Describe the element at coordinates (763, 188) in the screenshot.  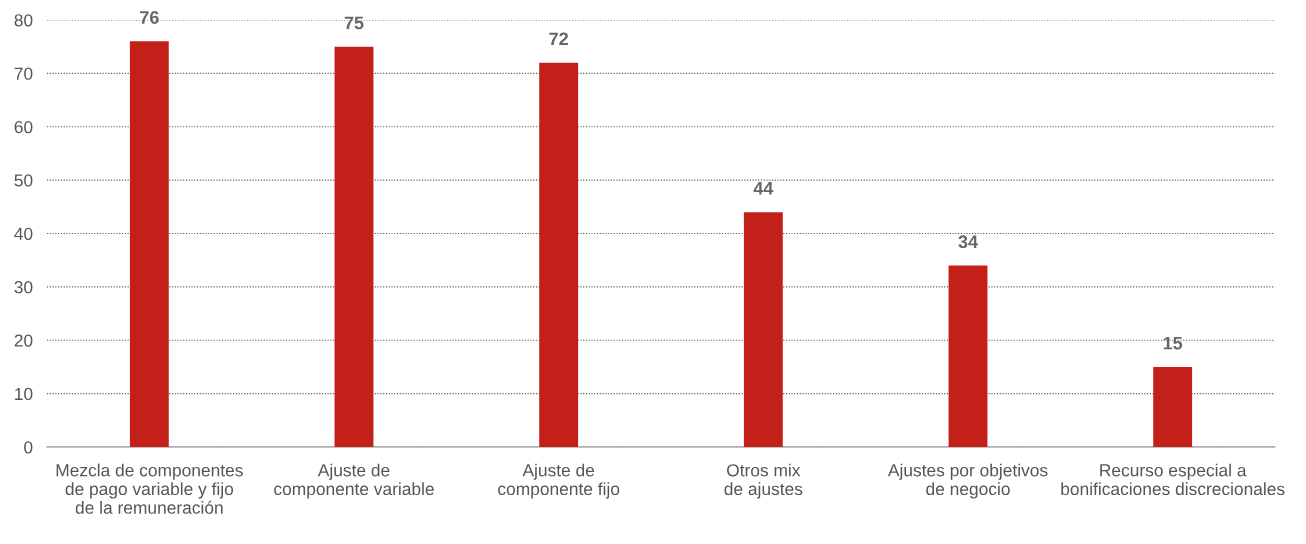
I see `data-label: 44` at that location.